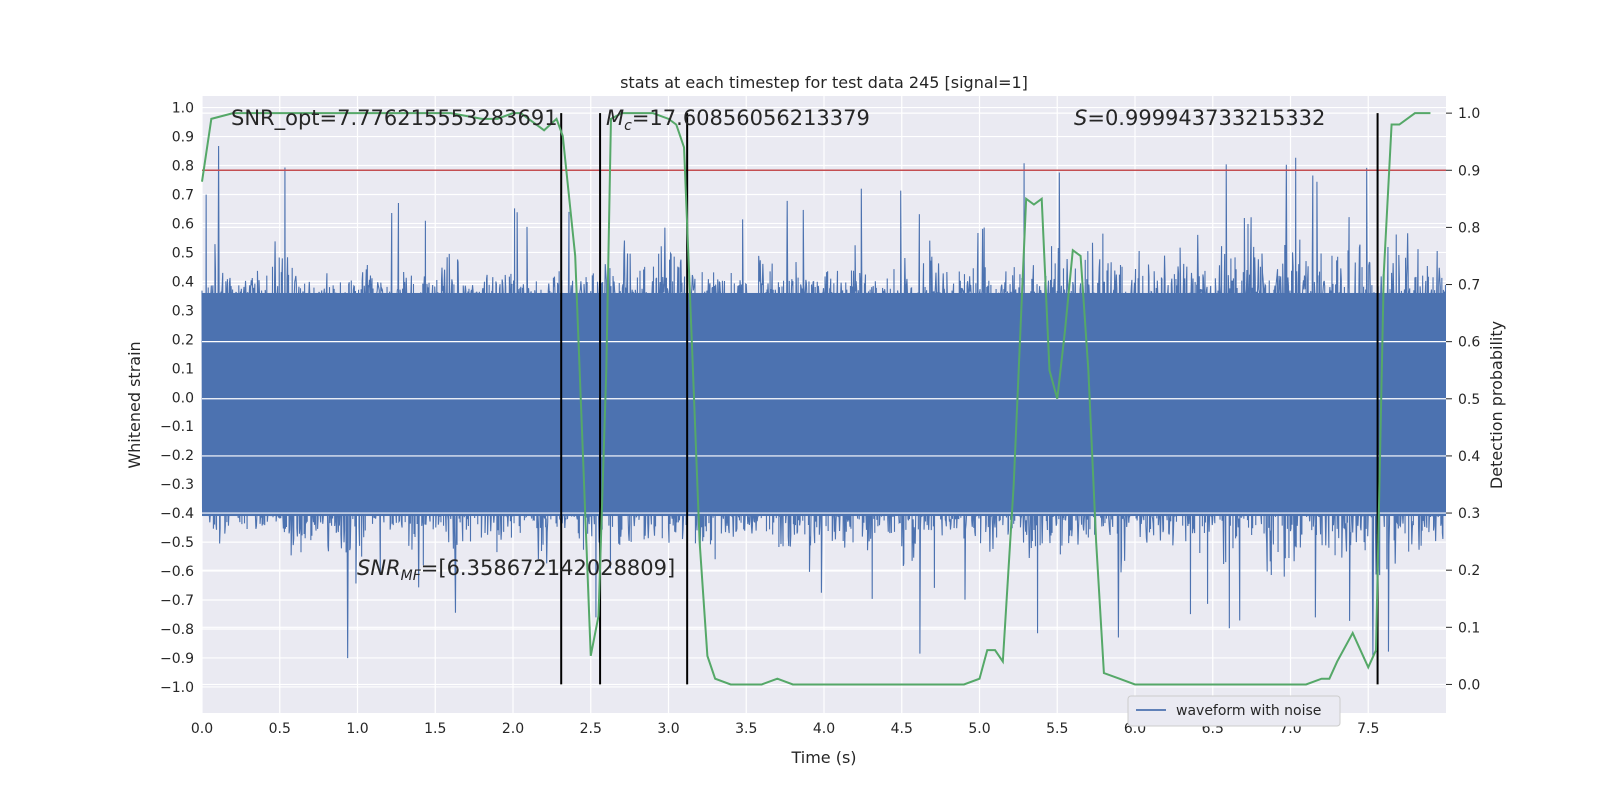  What do you see at coordinates (1496, 405) in the screenshot?
I see `y-axis-label-right: Detection probability` at bounding box center [1496, 405].